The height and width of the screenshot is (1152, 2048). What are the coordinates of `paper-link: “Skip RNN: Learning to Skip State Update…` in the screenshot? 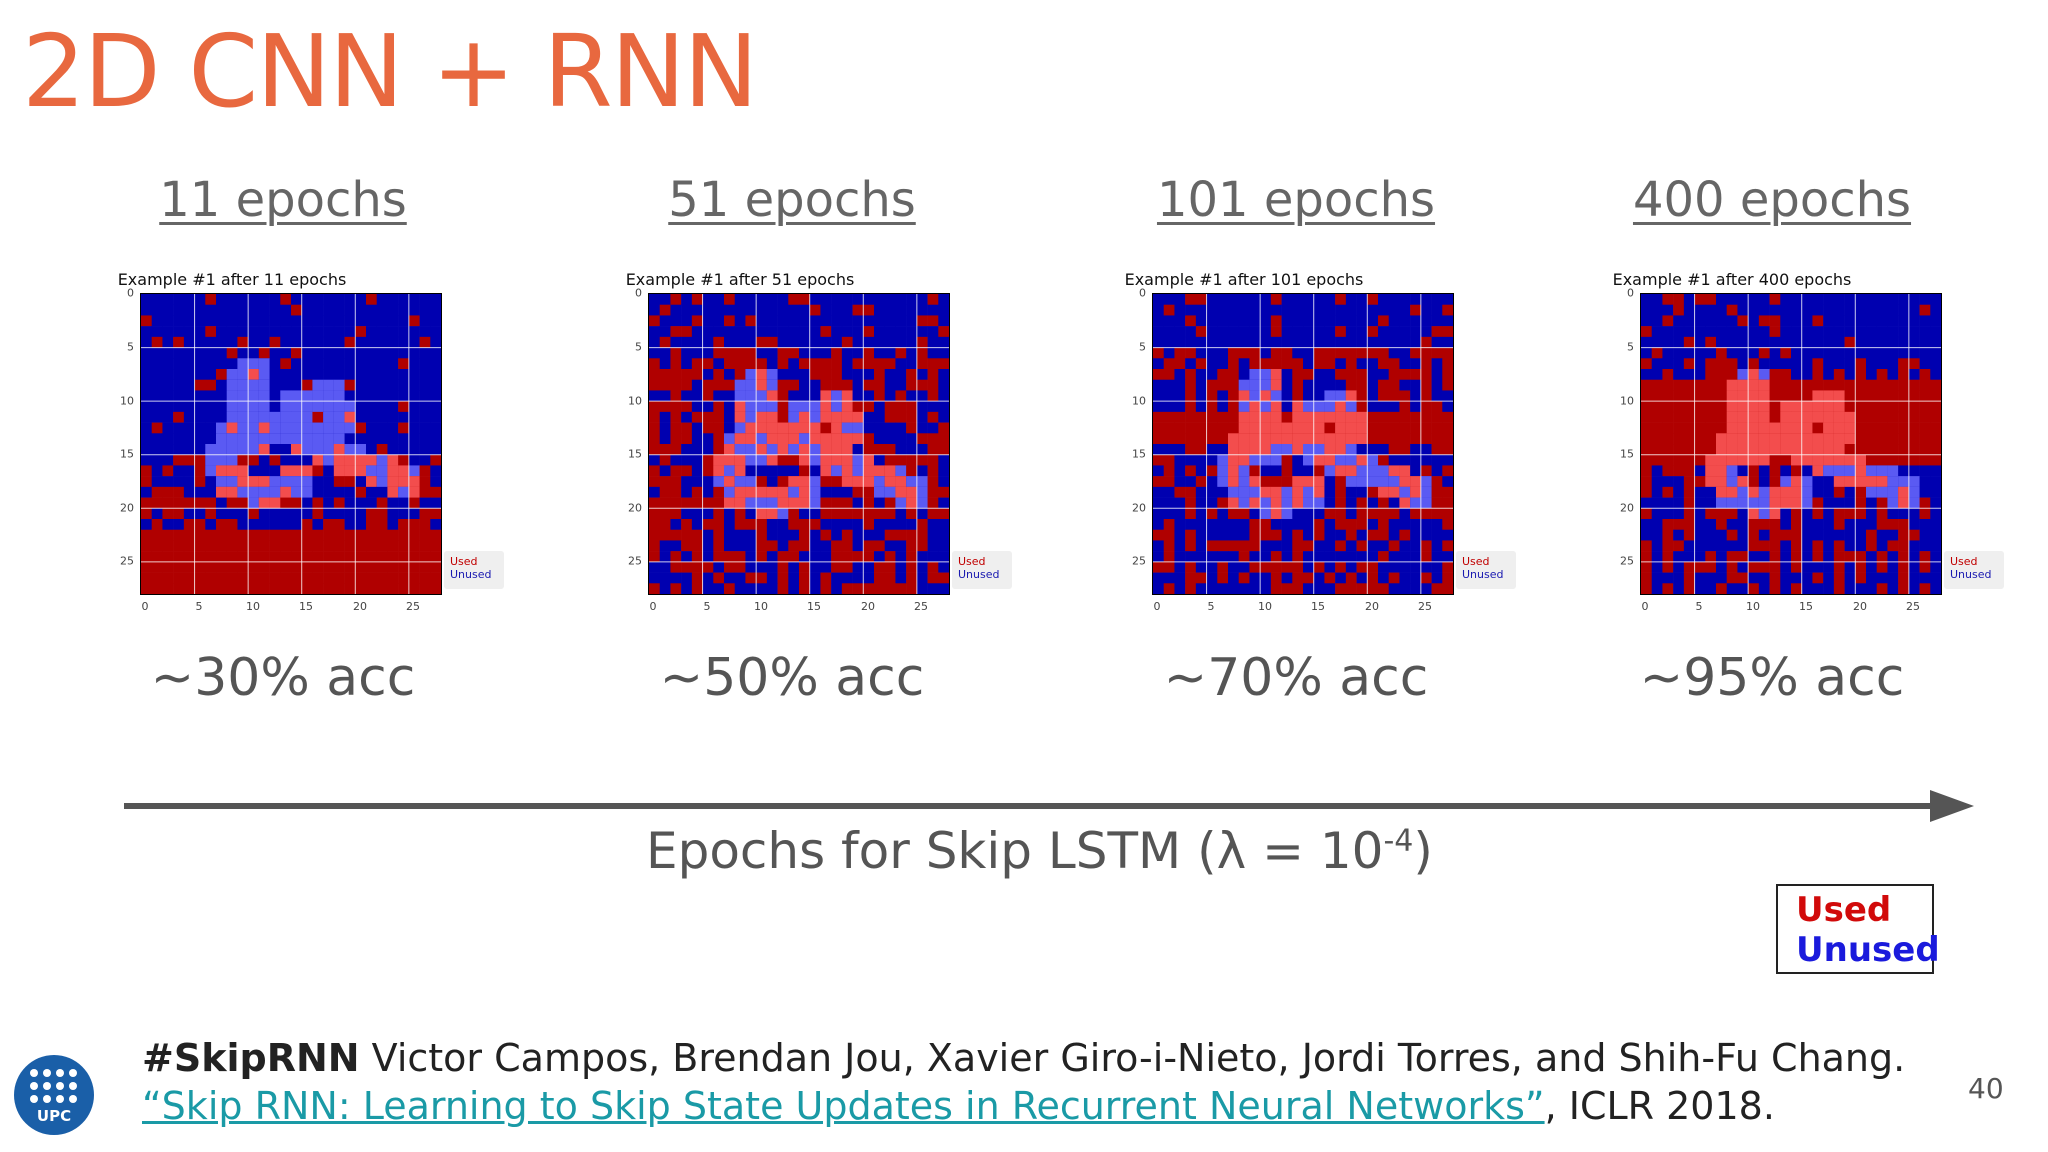 It's located at (843, 1106).